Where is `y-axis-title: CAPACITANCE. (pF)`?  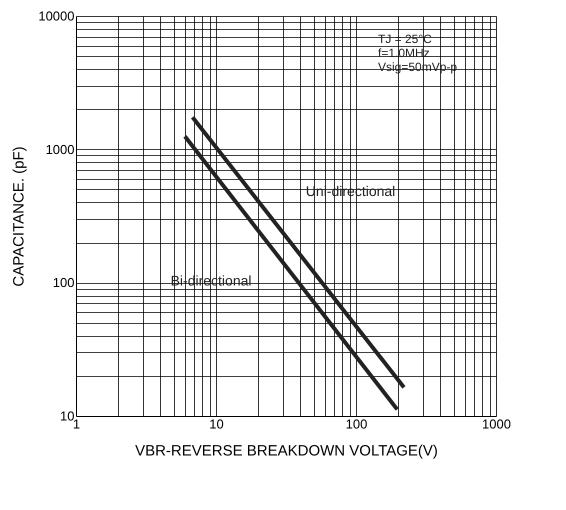 y-axis-title: CAPACITANCE. (pF) is located at coordinates (19, 216).